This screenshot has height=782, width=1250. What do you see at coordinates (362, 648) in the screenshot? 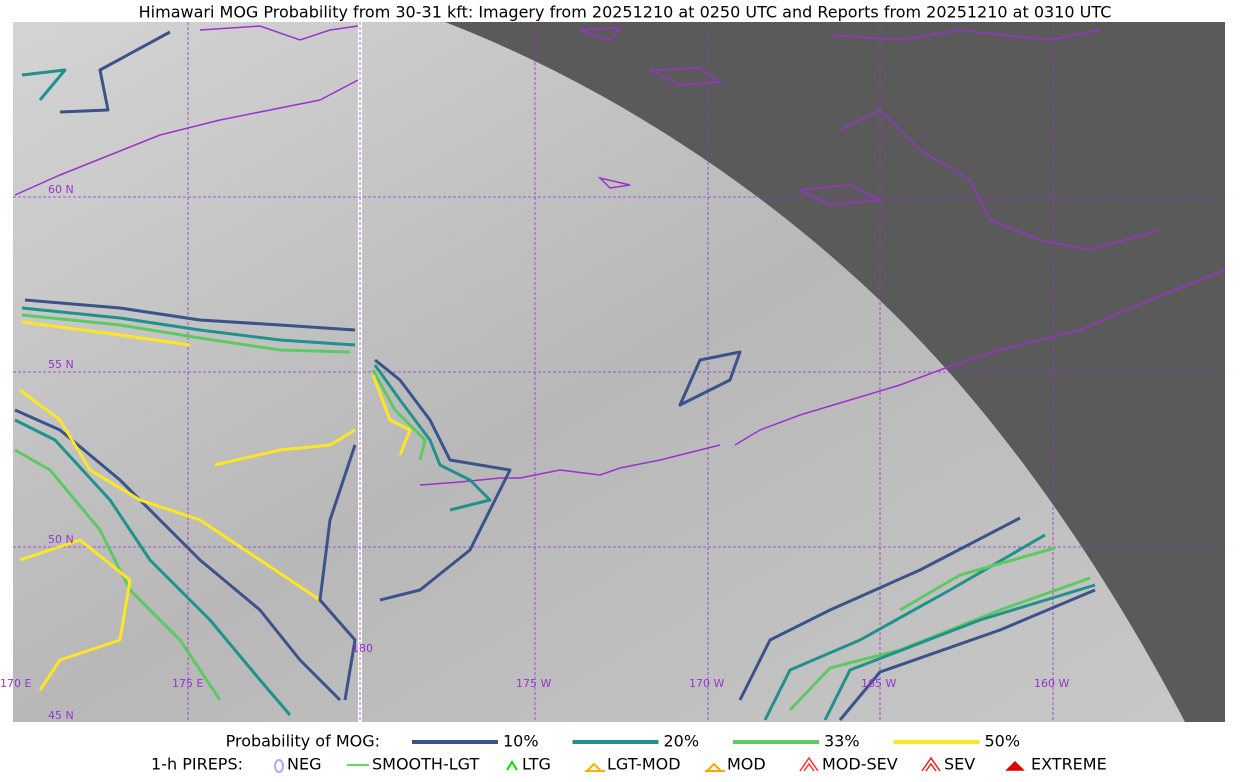
I see `lon-label: 180` at bounding box center [362, 648].